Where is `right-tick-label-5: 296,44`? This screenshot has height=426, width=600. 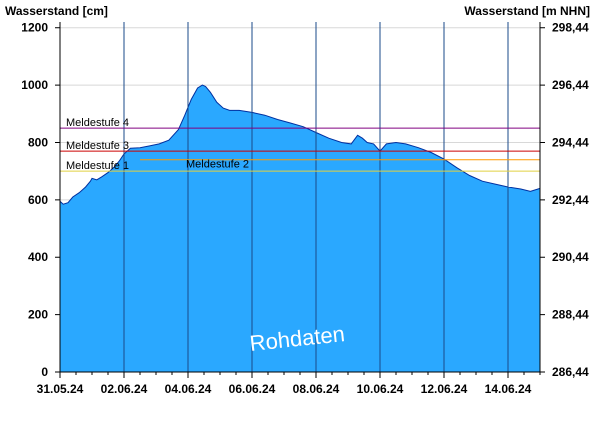
right-tick-label-5: 296,44 is located at coordinates (570, 85).